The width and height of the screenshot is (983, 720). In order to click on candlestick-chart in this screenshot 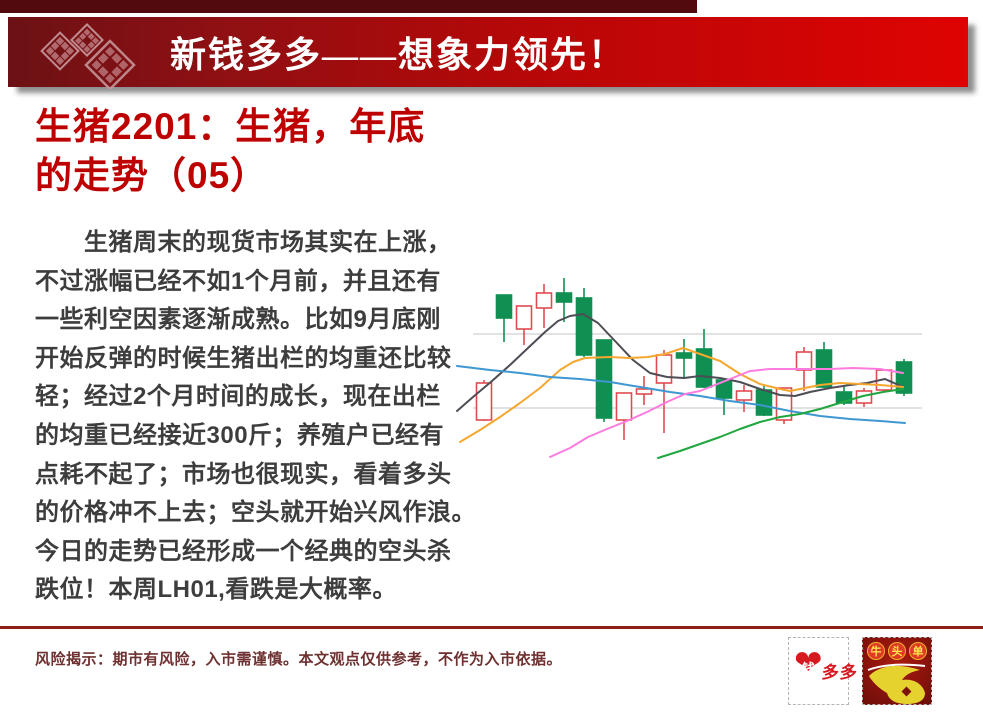, I will do `click(689, 368)`.